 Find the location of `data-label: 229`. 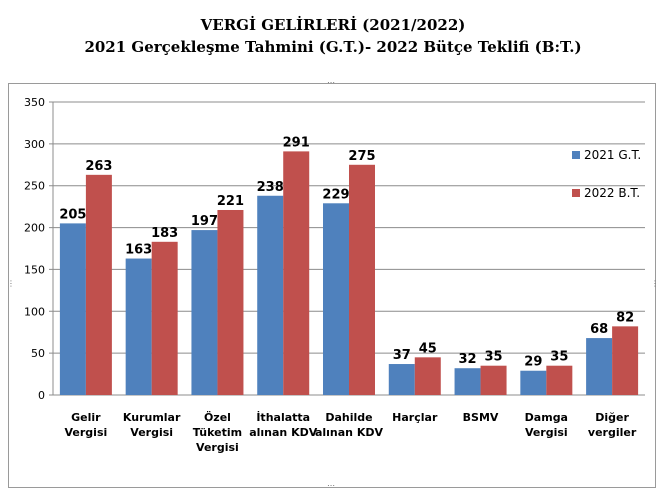

data-label: 229 is located at coordinates (335, 194).